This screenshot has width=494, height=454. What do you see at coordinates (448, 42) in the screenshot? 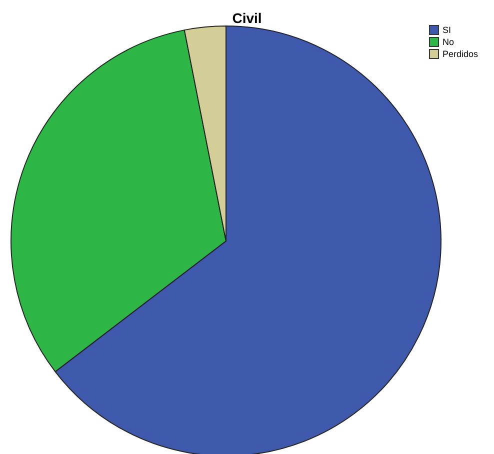
I see `legend-label: No` at bounding box center [448, 42].